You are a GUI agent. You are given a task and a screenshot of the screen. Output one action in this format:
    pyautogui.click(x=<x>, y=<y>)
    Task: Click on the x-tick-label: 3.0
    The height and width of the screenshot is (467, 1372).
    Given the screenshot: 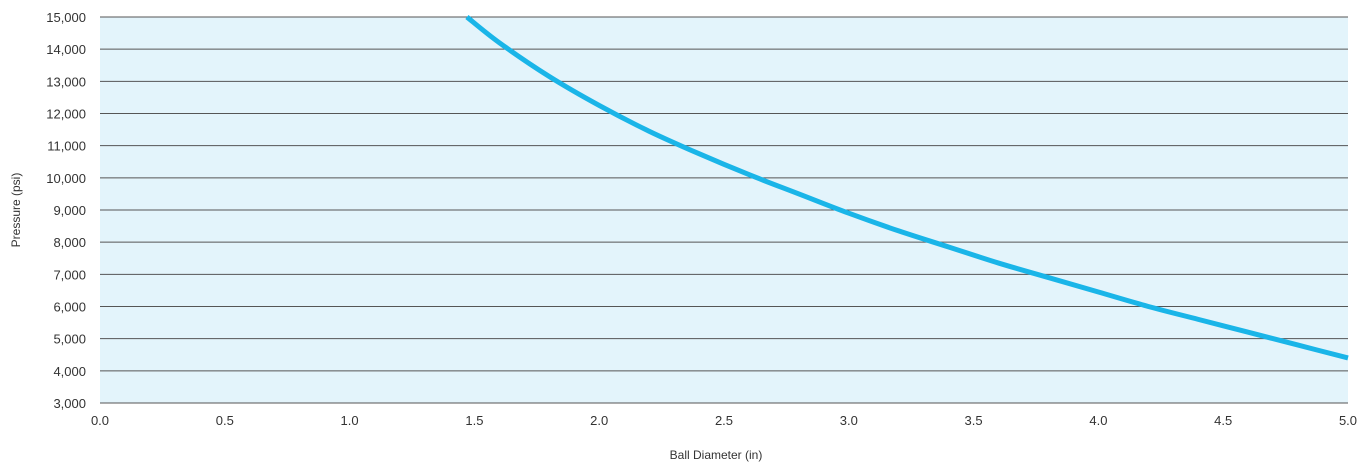 What is the action you would take?
    pyautogui.click(x=849, y=420)
    